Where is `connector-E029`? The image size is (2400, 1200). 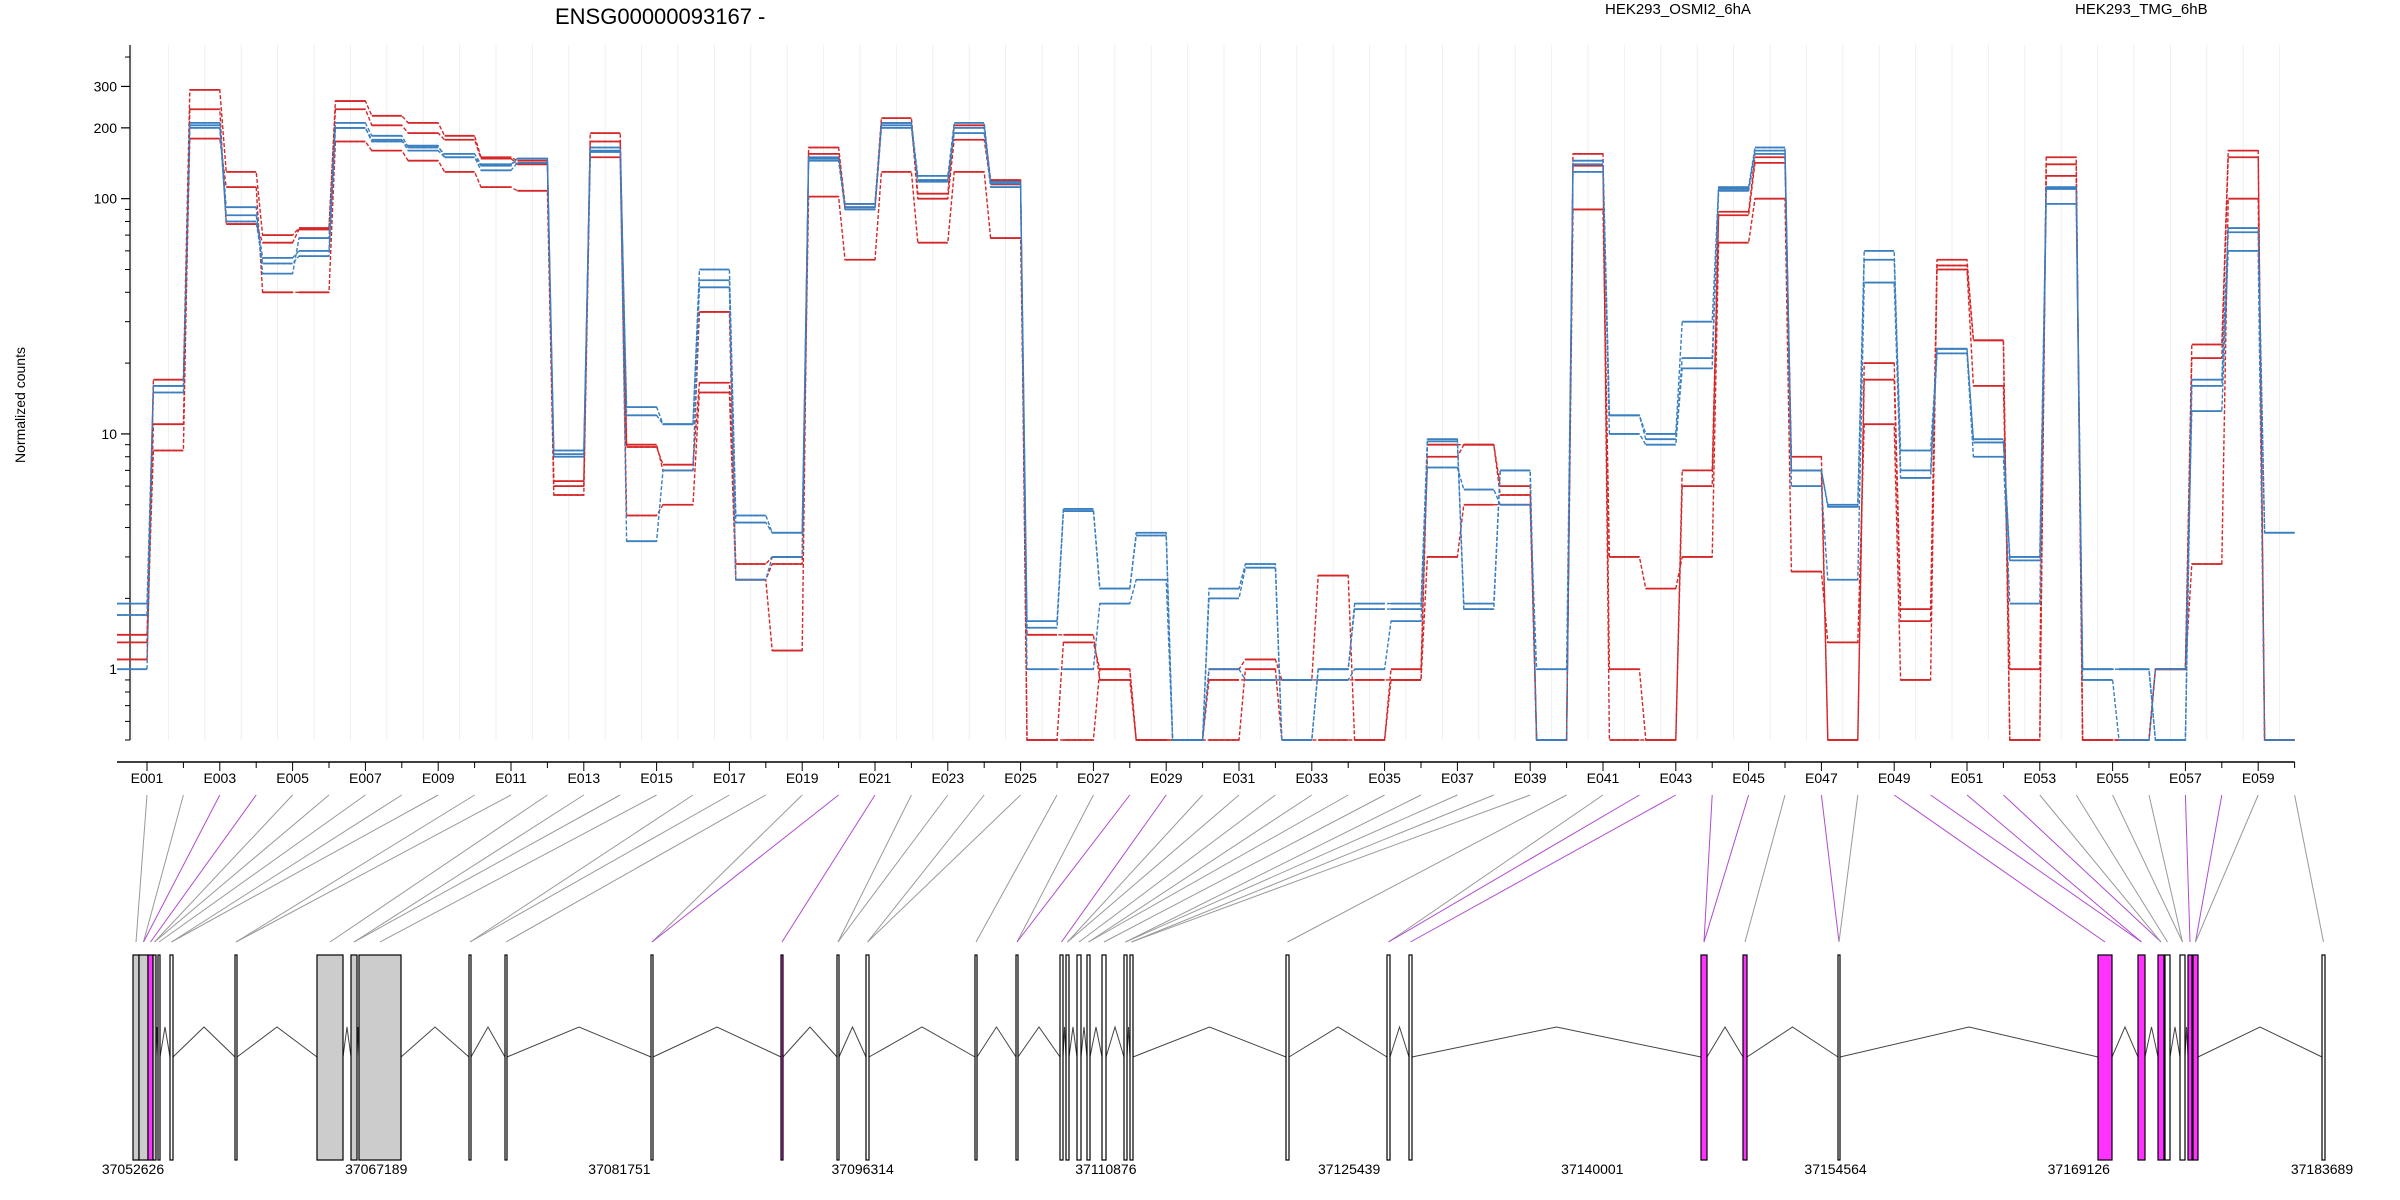
connector-E029 is located at coordinates (1114, 868).